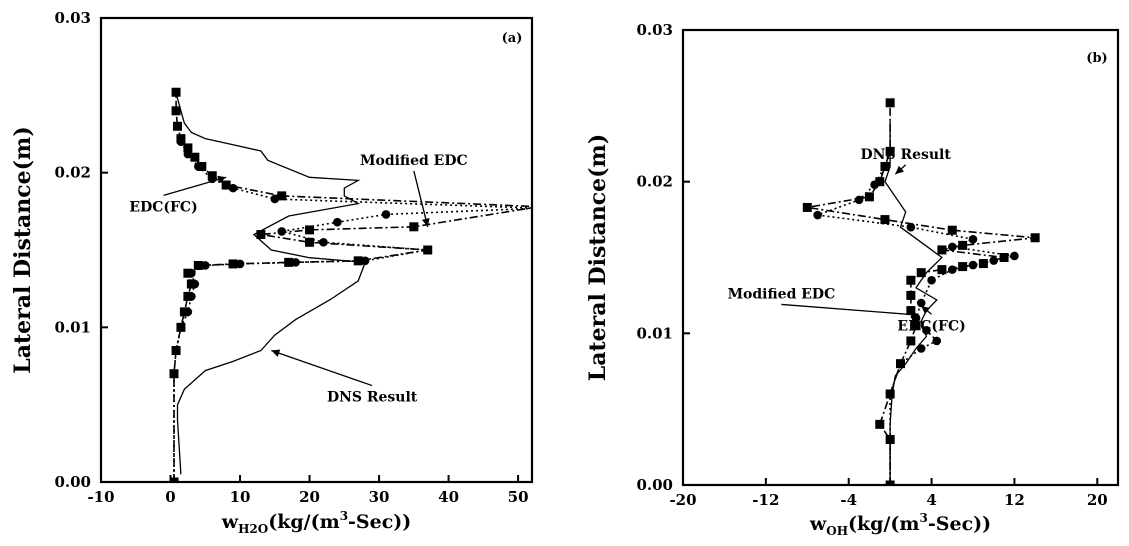 This screenshot has width=1129, height=546. What do you see at coordinates (379, 497) in the screenshot?
I see `x-tick-label: 30` at bounding box center [379, 497].